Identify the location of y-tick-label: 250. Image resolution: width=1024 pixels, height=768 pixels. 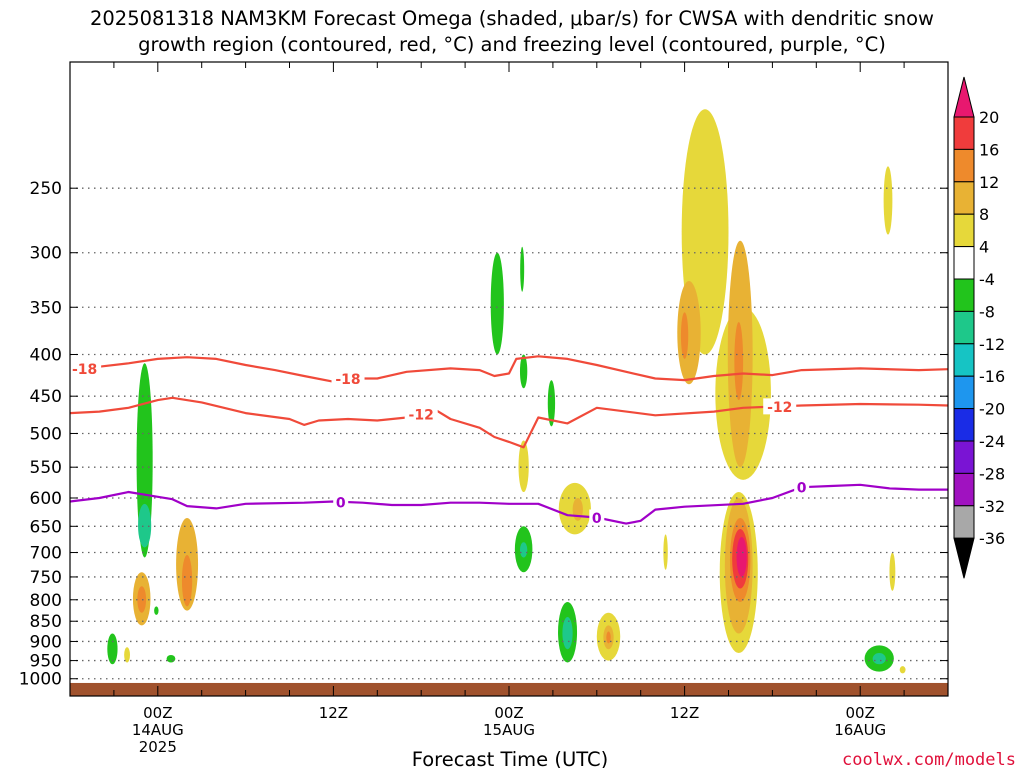
(46, 189).